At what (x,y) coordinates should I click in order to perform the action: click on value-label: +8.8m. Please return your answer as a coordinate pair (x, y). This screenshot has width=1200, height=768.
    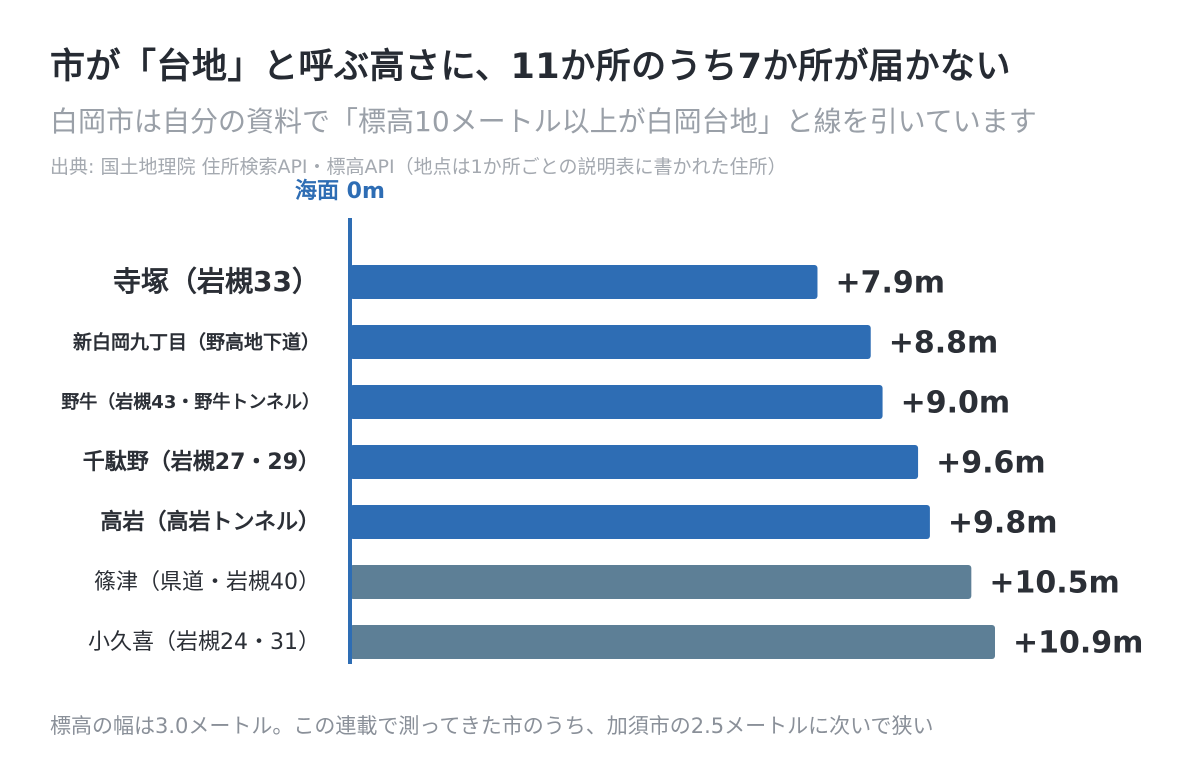
    Looking at the image, I should click on (944, 343).